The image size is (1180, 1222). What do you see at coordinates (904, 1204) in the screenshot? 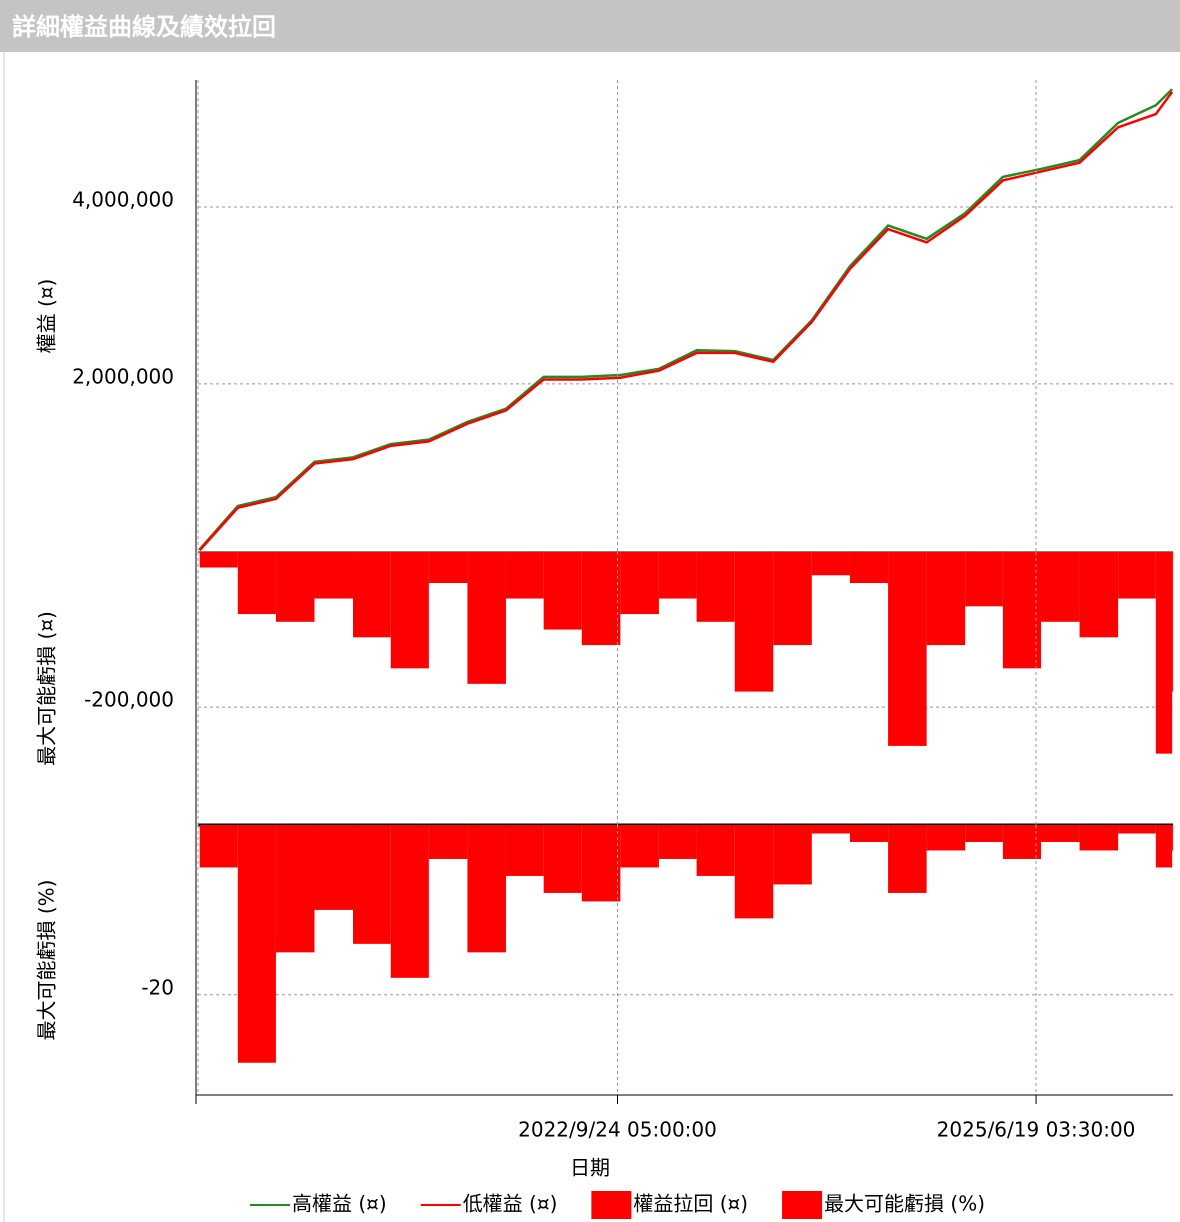
I see `legend-label: 最大可能虧損 (%)` at bounding box center [904, 1204].